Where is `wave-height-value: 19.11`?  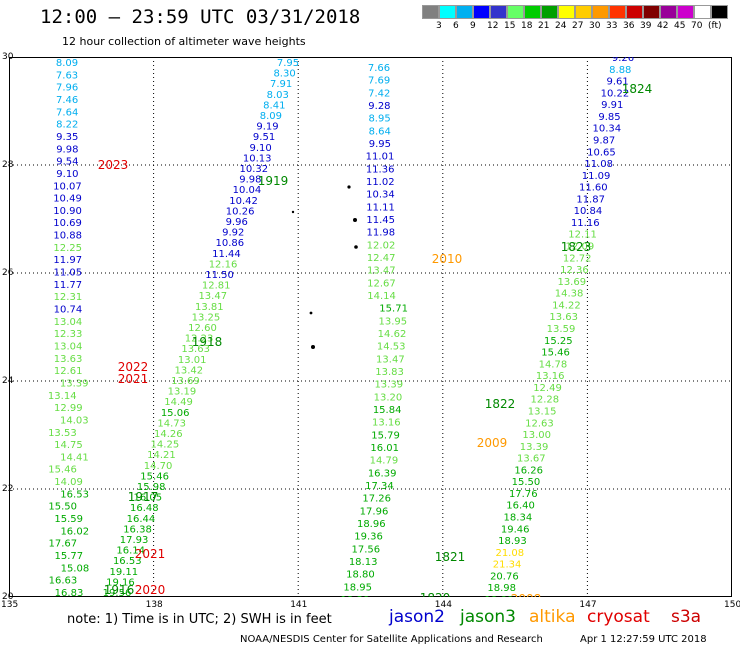 wave-height-value: 19.11 is located at coordinates (124, 572).